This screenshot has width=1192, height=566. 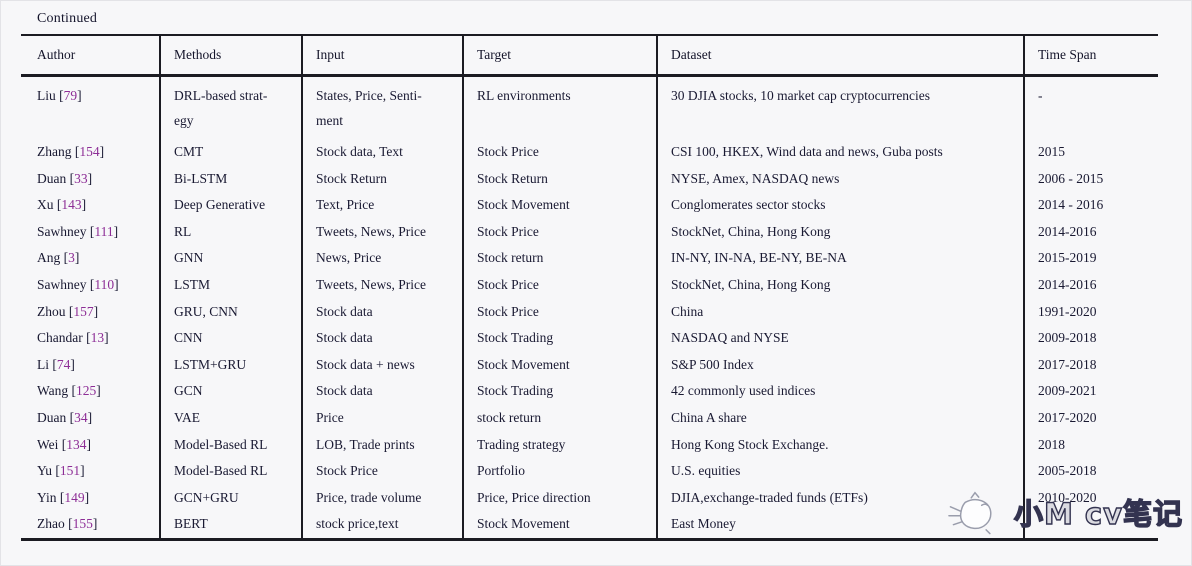 What do you see at coordinates (559, 391) in the screenshot?
I see `target-cell: Stock Trading` at bounding box center [559, 391].